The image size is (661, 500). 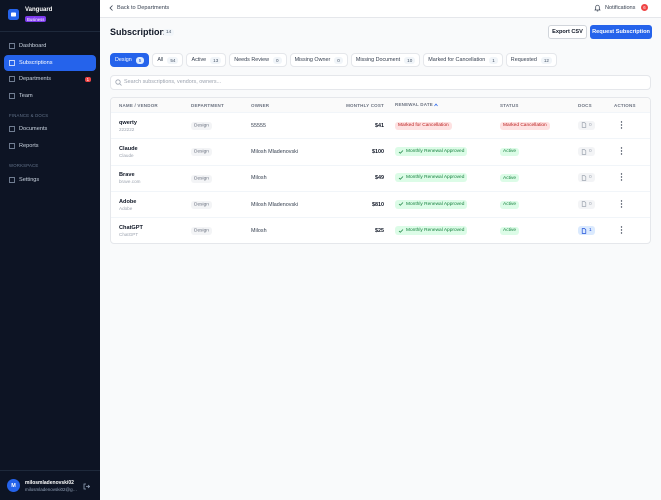 What do you see at coordinates (140, 60) in the screenshot?
I see `tab-count: 5` at bounding box center [140, 60].